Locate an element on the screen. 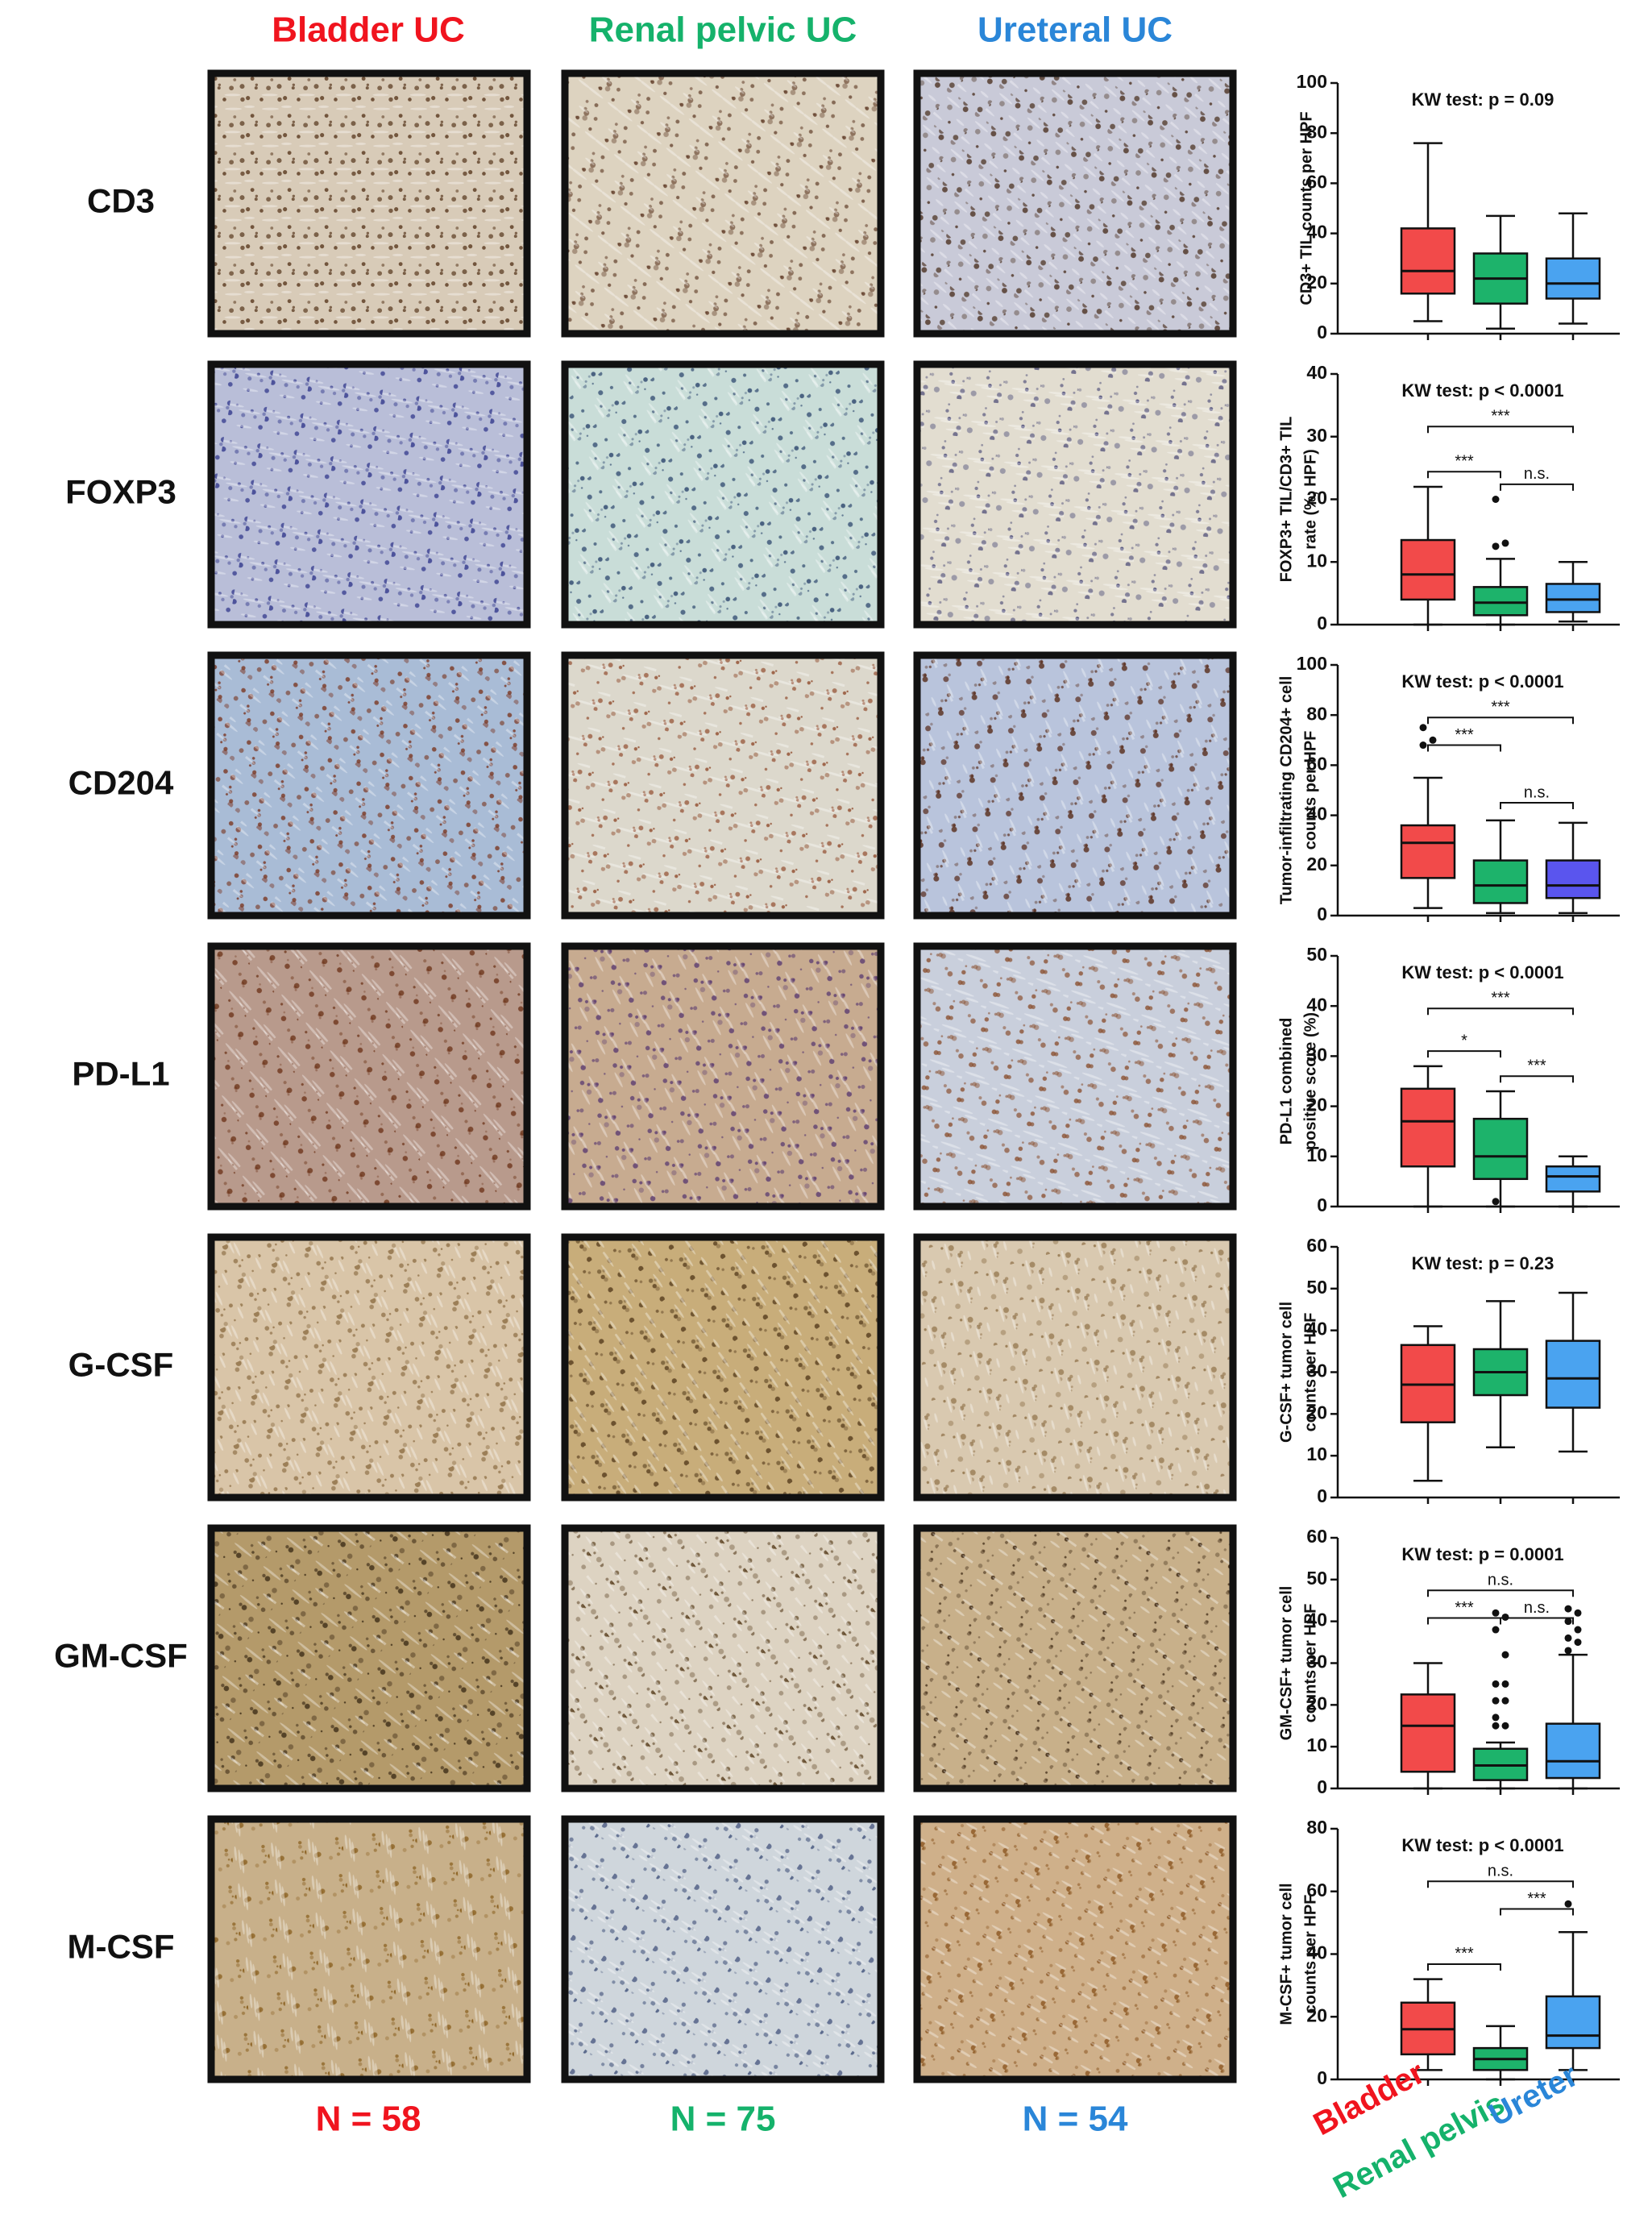 This screenshot has width=1652, height=2214. annotation: KW test: p = 0.0001 is located at coordinates (1482, 1554).